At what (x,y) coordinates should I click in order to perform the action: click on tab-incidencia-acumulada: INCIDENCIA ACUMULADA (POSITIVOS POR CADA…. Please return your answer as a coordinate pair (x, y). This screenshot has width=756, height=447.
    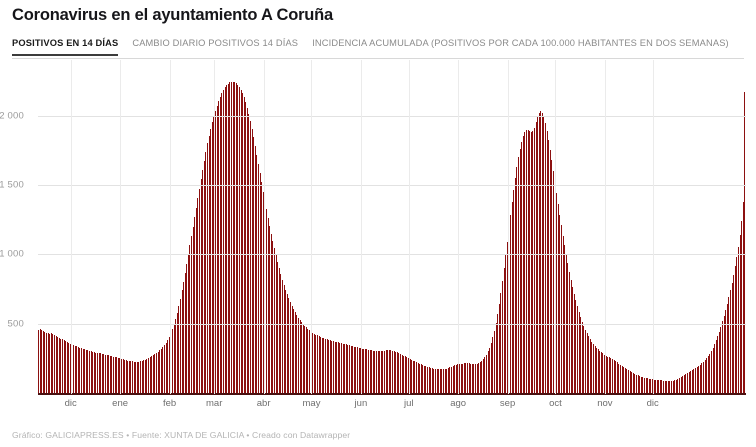
    Looking at the image, I should click on (520, 46).